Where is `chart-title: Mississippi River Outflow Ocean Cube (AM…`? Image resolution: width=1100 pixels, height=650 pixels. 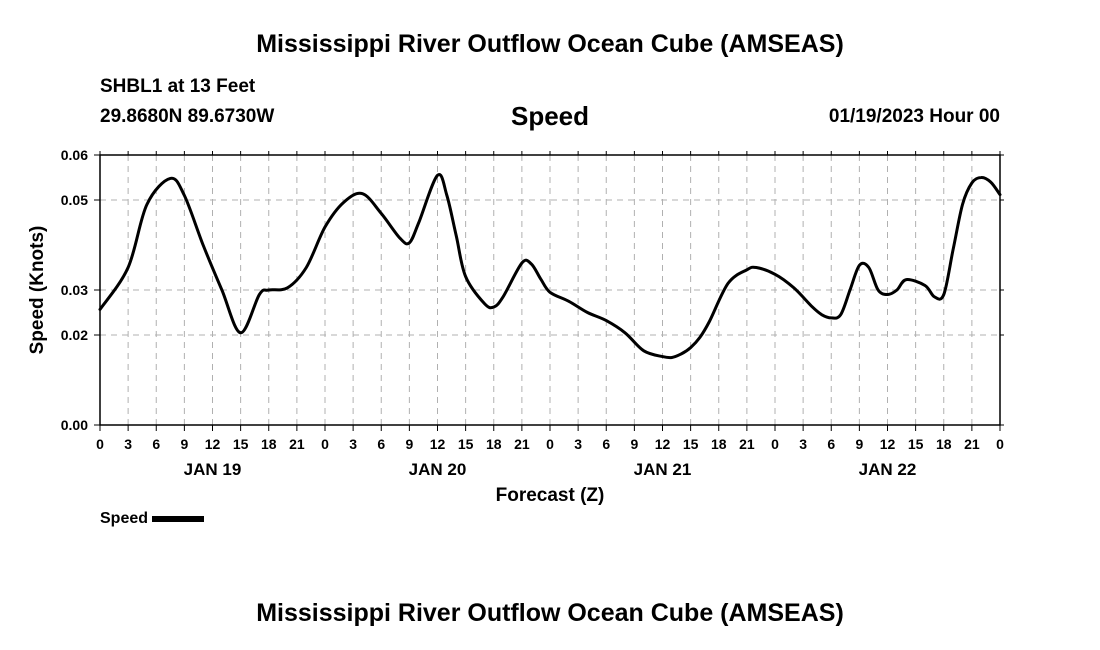
chart-title: Mississippi River Outflow Ocean Cube (AM… is located at coordinates (550, 44).